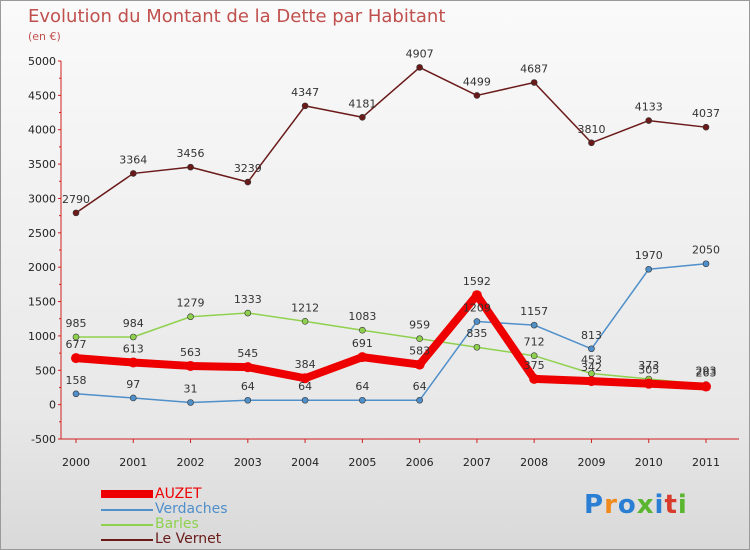 The image size is (750, 550). Describe the element at coordinates (247, 353) in the screenshot. I see `data-label-auzet: 545` at that location.